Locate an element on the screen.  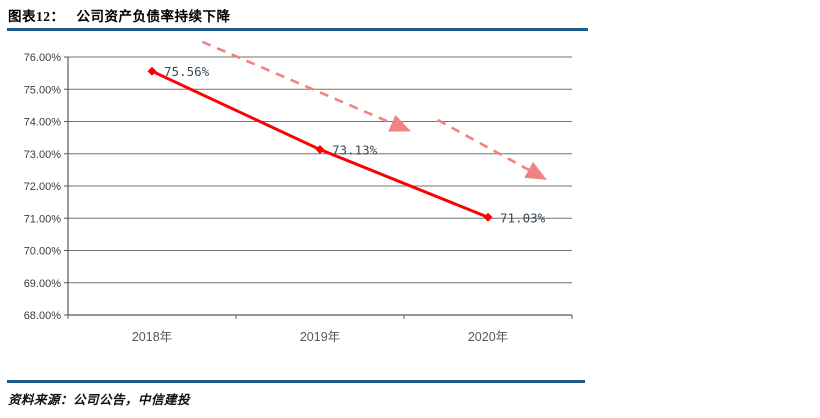
data-point-label: 73.13% is located at coordinates (355, 150).